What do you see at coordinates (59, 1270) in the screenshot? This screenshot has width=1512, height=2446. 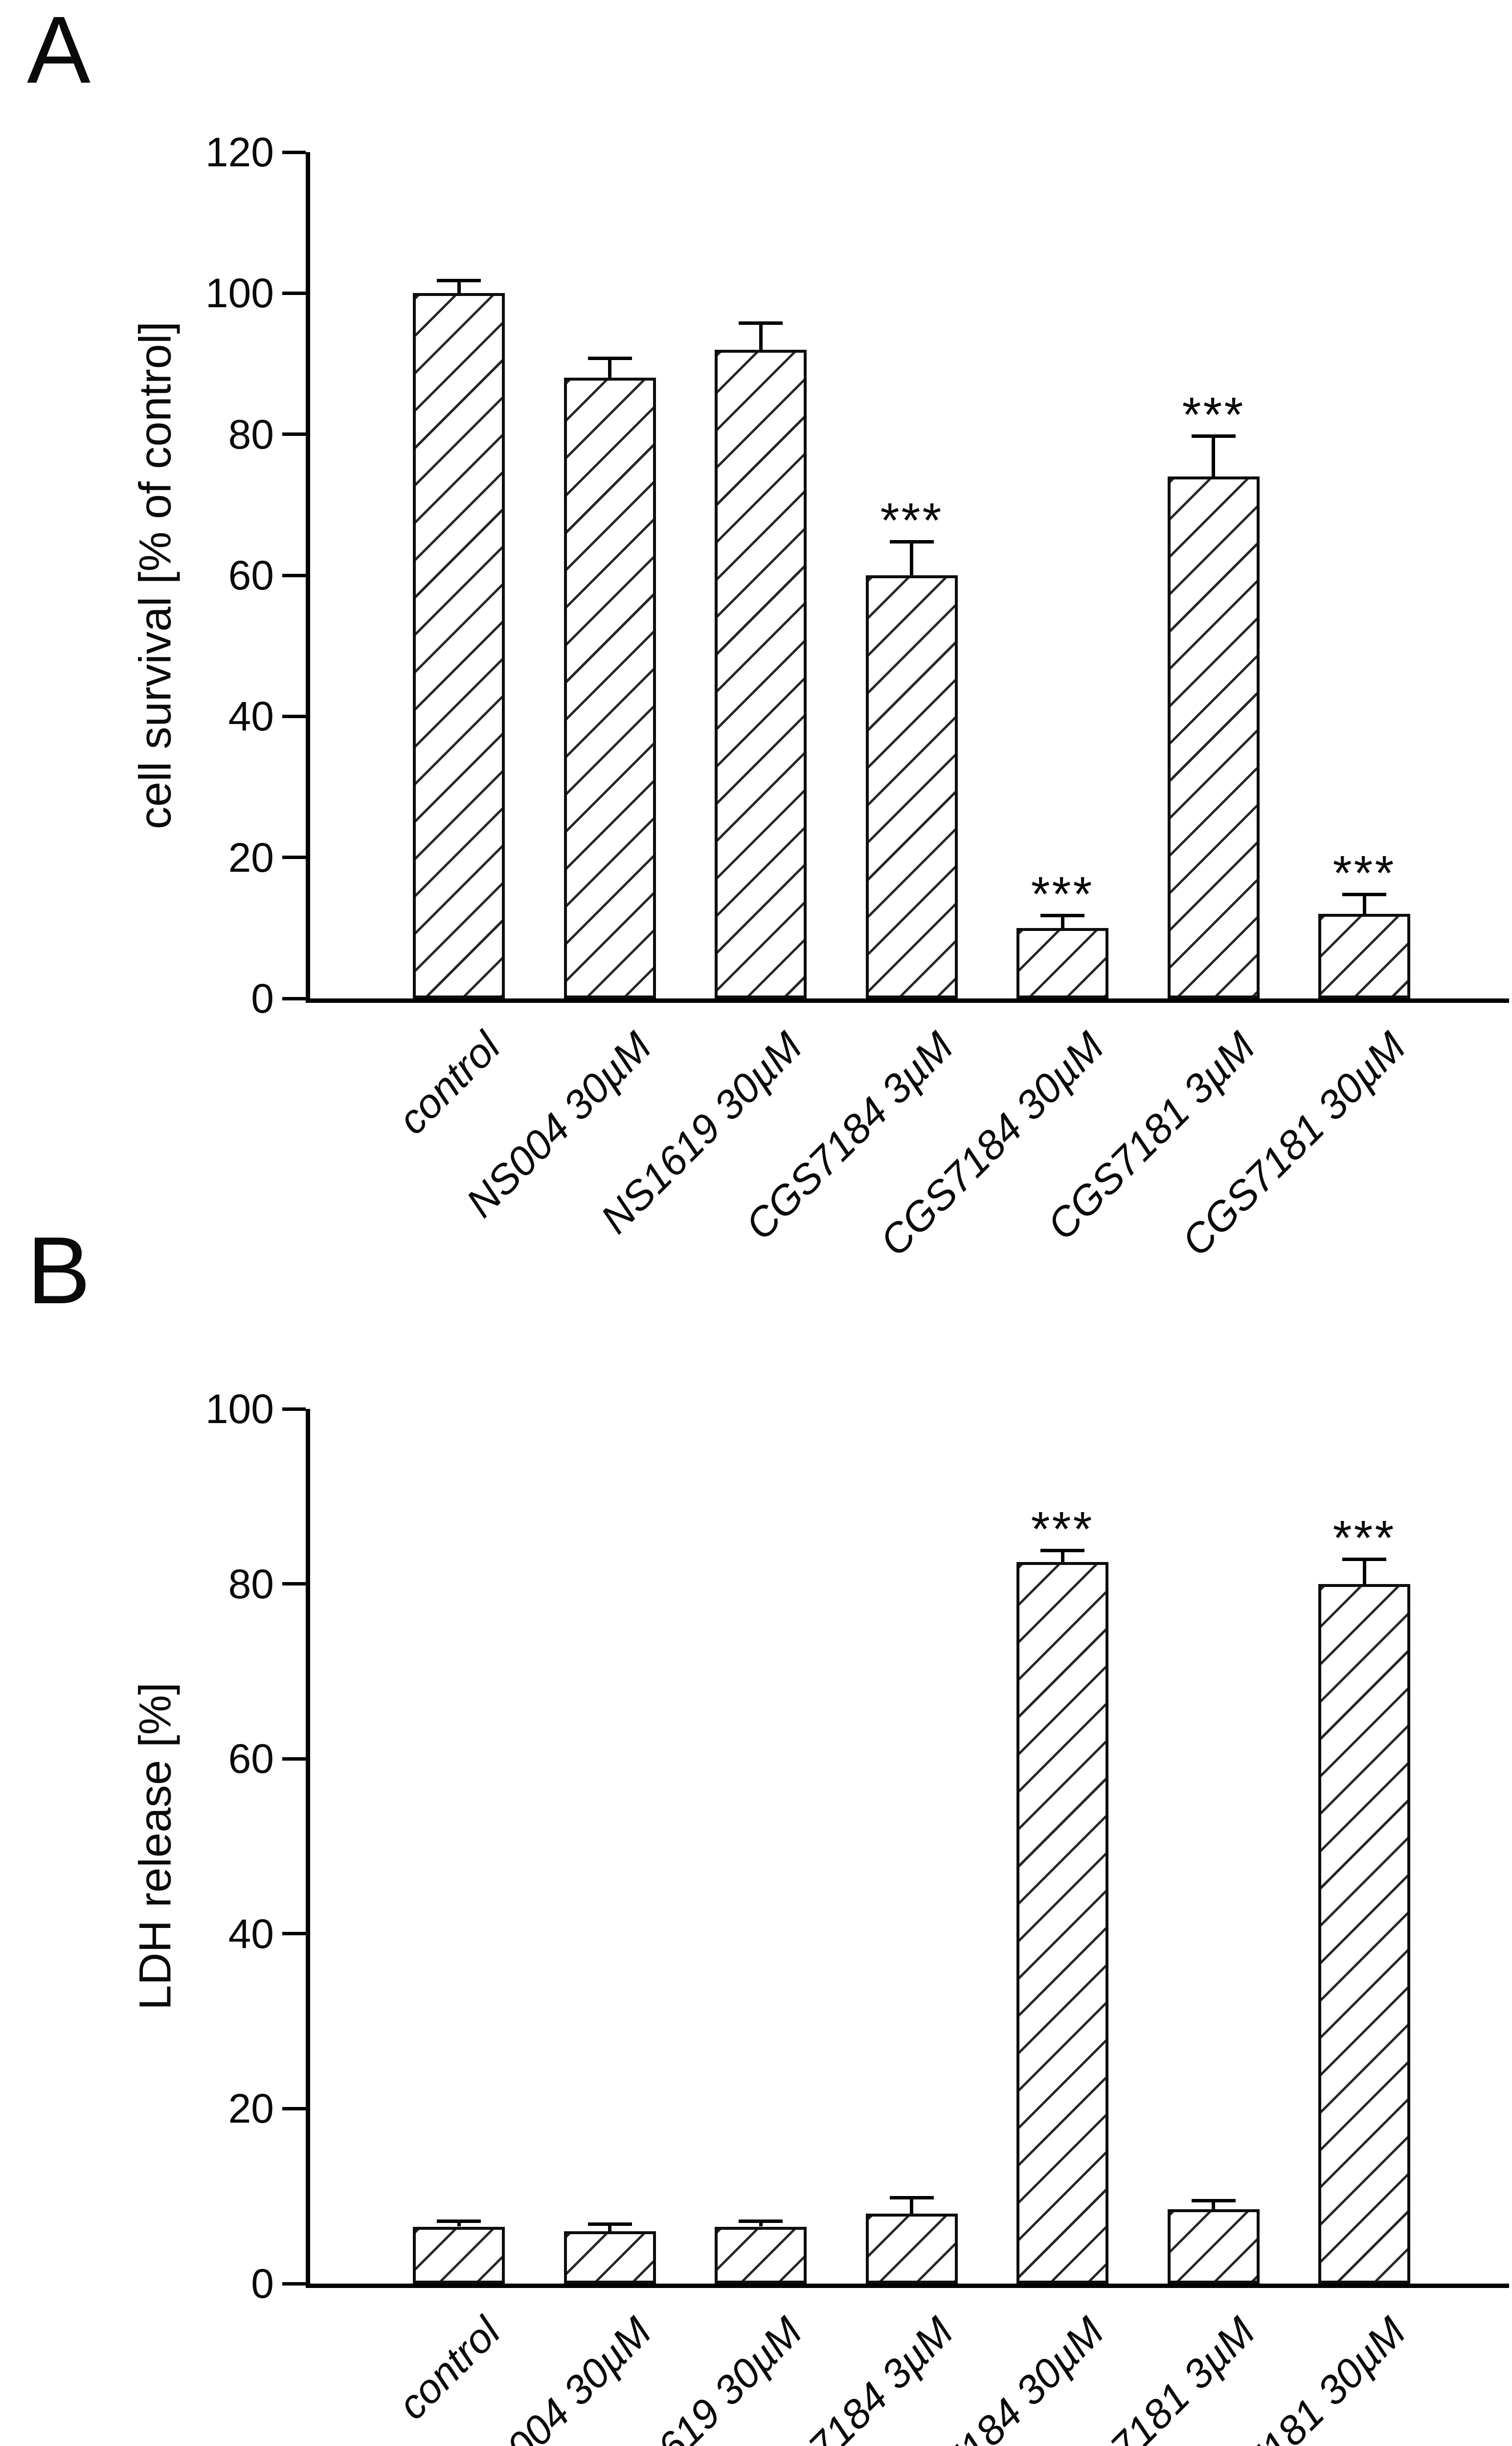 I see `panel-b-label: B` at bounding box center [59, 1270].